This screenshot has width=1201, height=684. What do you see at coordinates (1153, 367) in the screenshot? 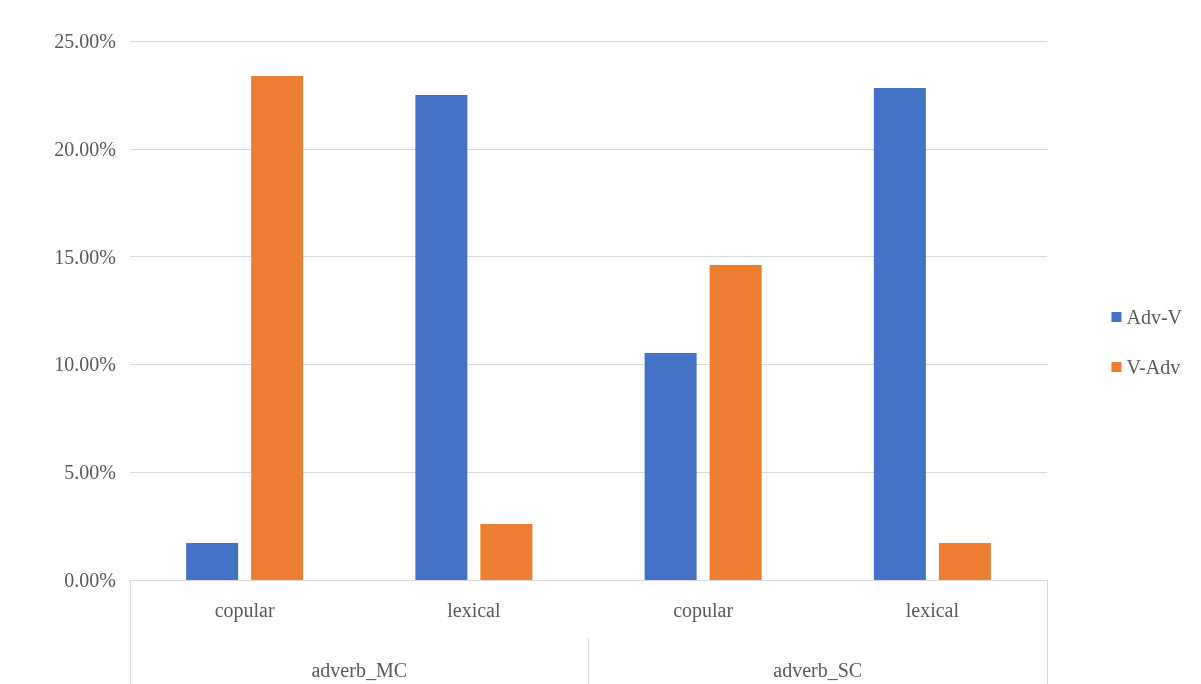
I see `legend-label: V-Adv` at bounding box center [1153, 367].